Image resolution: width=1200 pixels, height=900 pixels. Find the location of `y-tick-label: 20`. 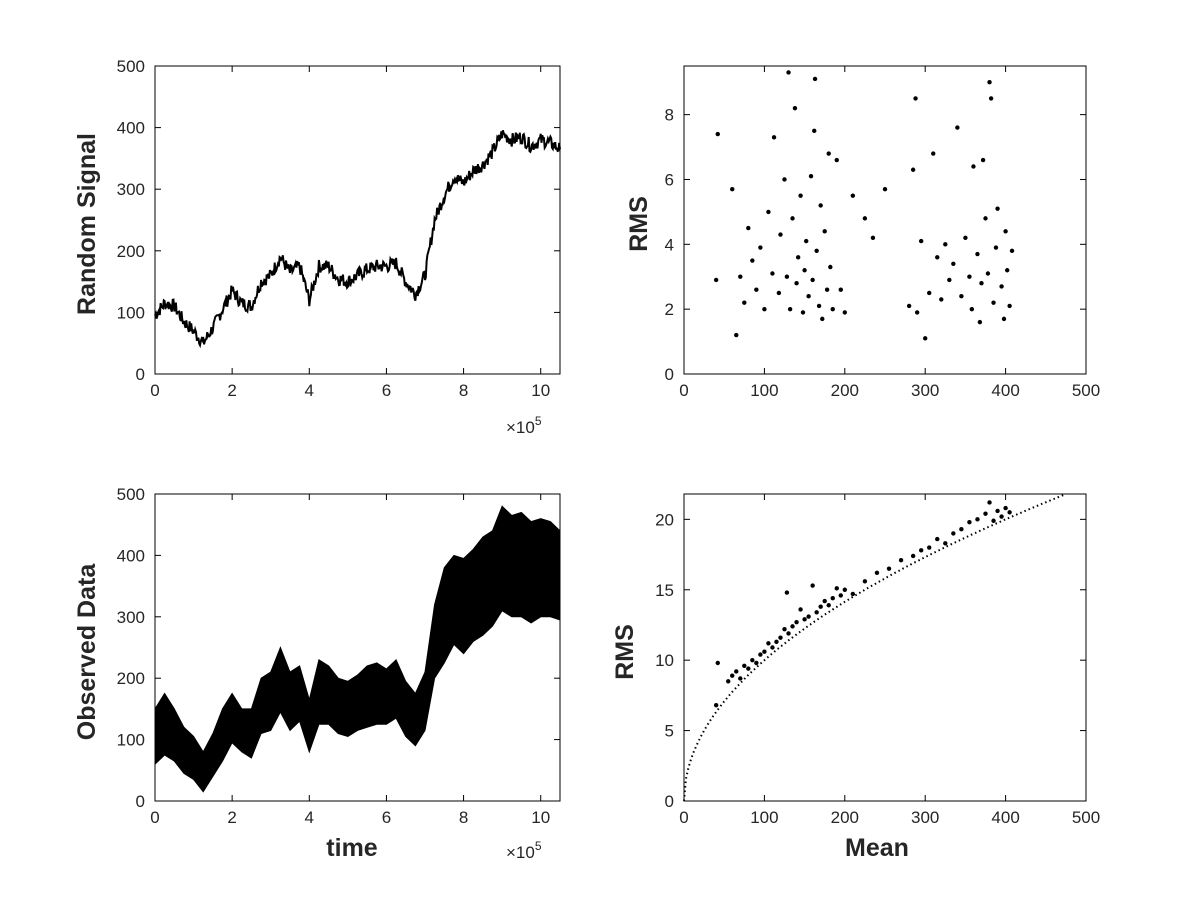

y-tick-label: 20 is located at coordinates (664, 519).